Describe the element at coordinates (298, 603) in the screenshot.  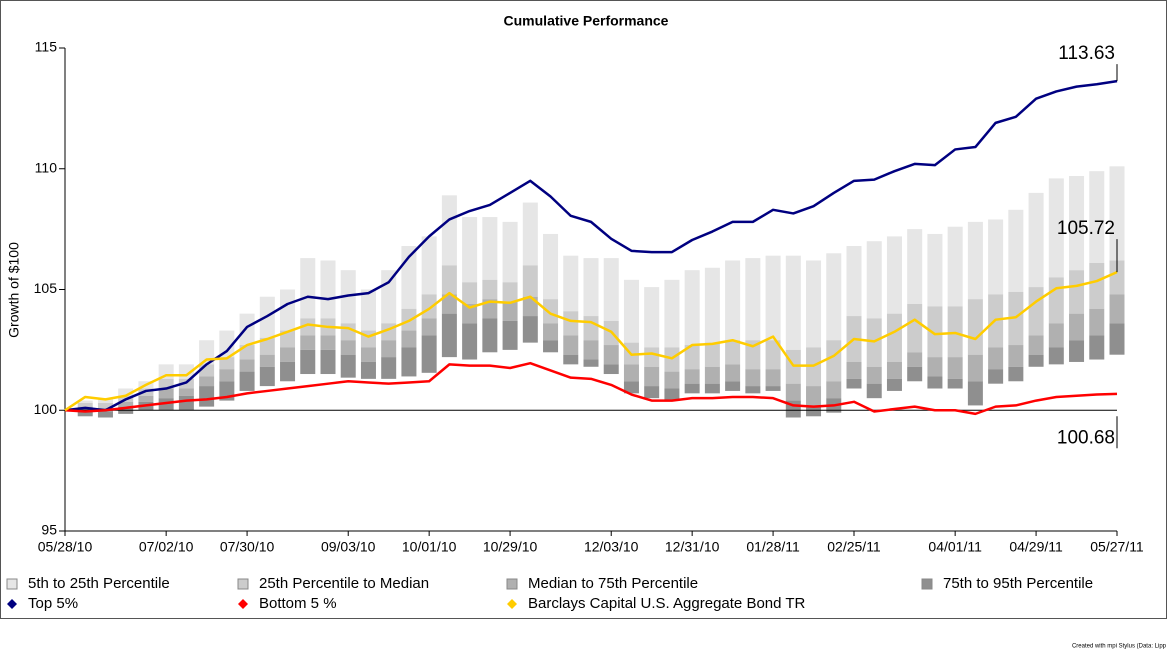
I see `legend-label: Bottom 5 %` at that location.